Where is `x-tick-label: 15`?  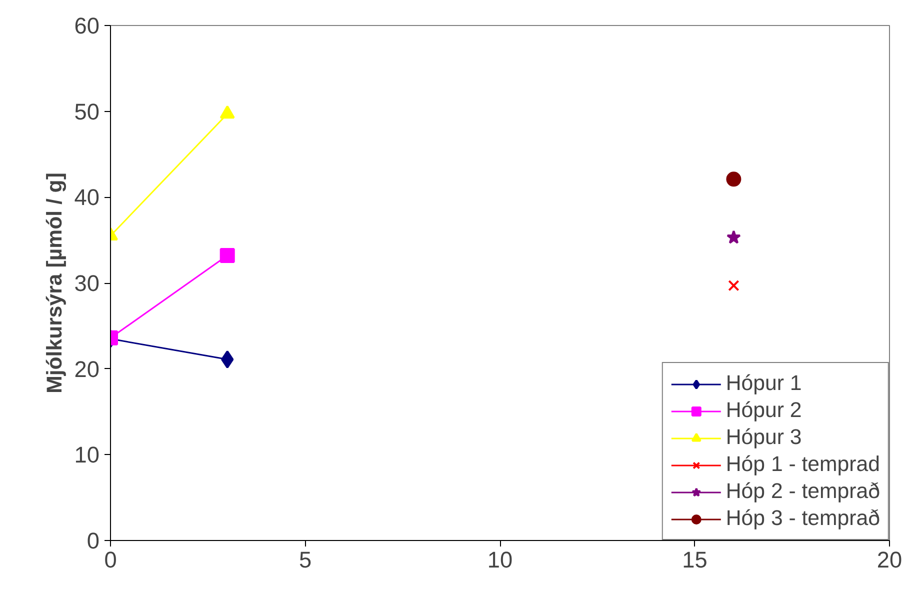
x-tick-label: 15 is located at coordinates (695, 559).